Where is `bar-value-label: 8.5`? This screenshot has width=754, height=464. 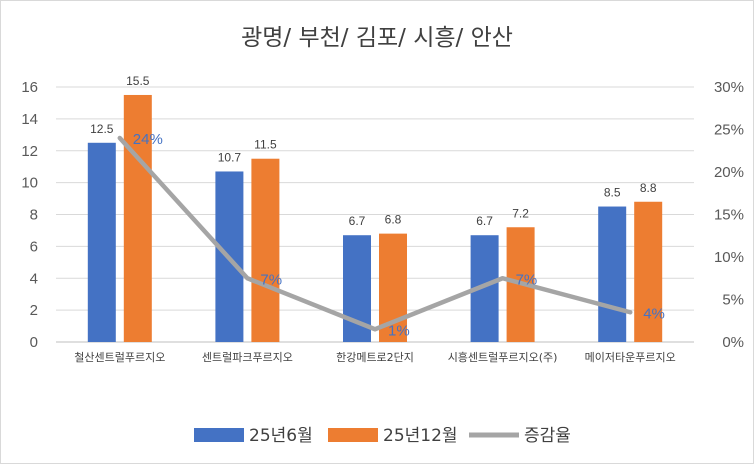 bar-value-label: 8.5 is located at coordinates (612, 193).